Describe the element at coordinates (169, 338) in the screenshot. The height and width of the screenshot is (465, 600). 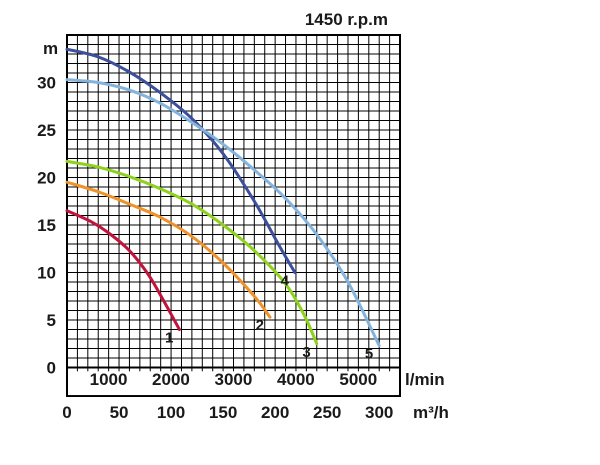
I see `curve-label-1: 1` at that location.